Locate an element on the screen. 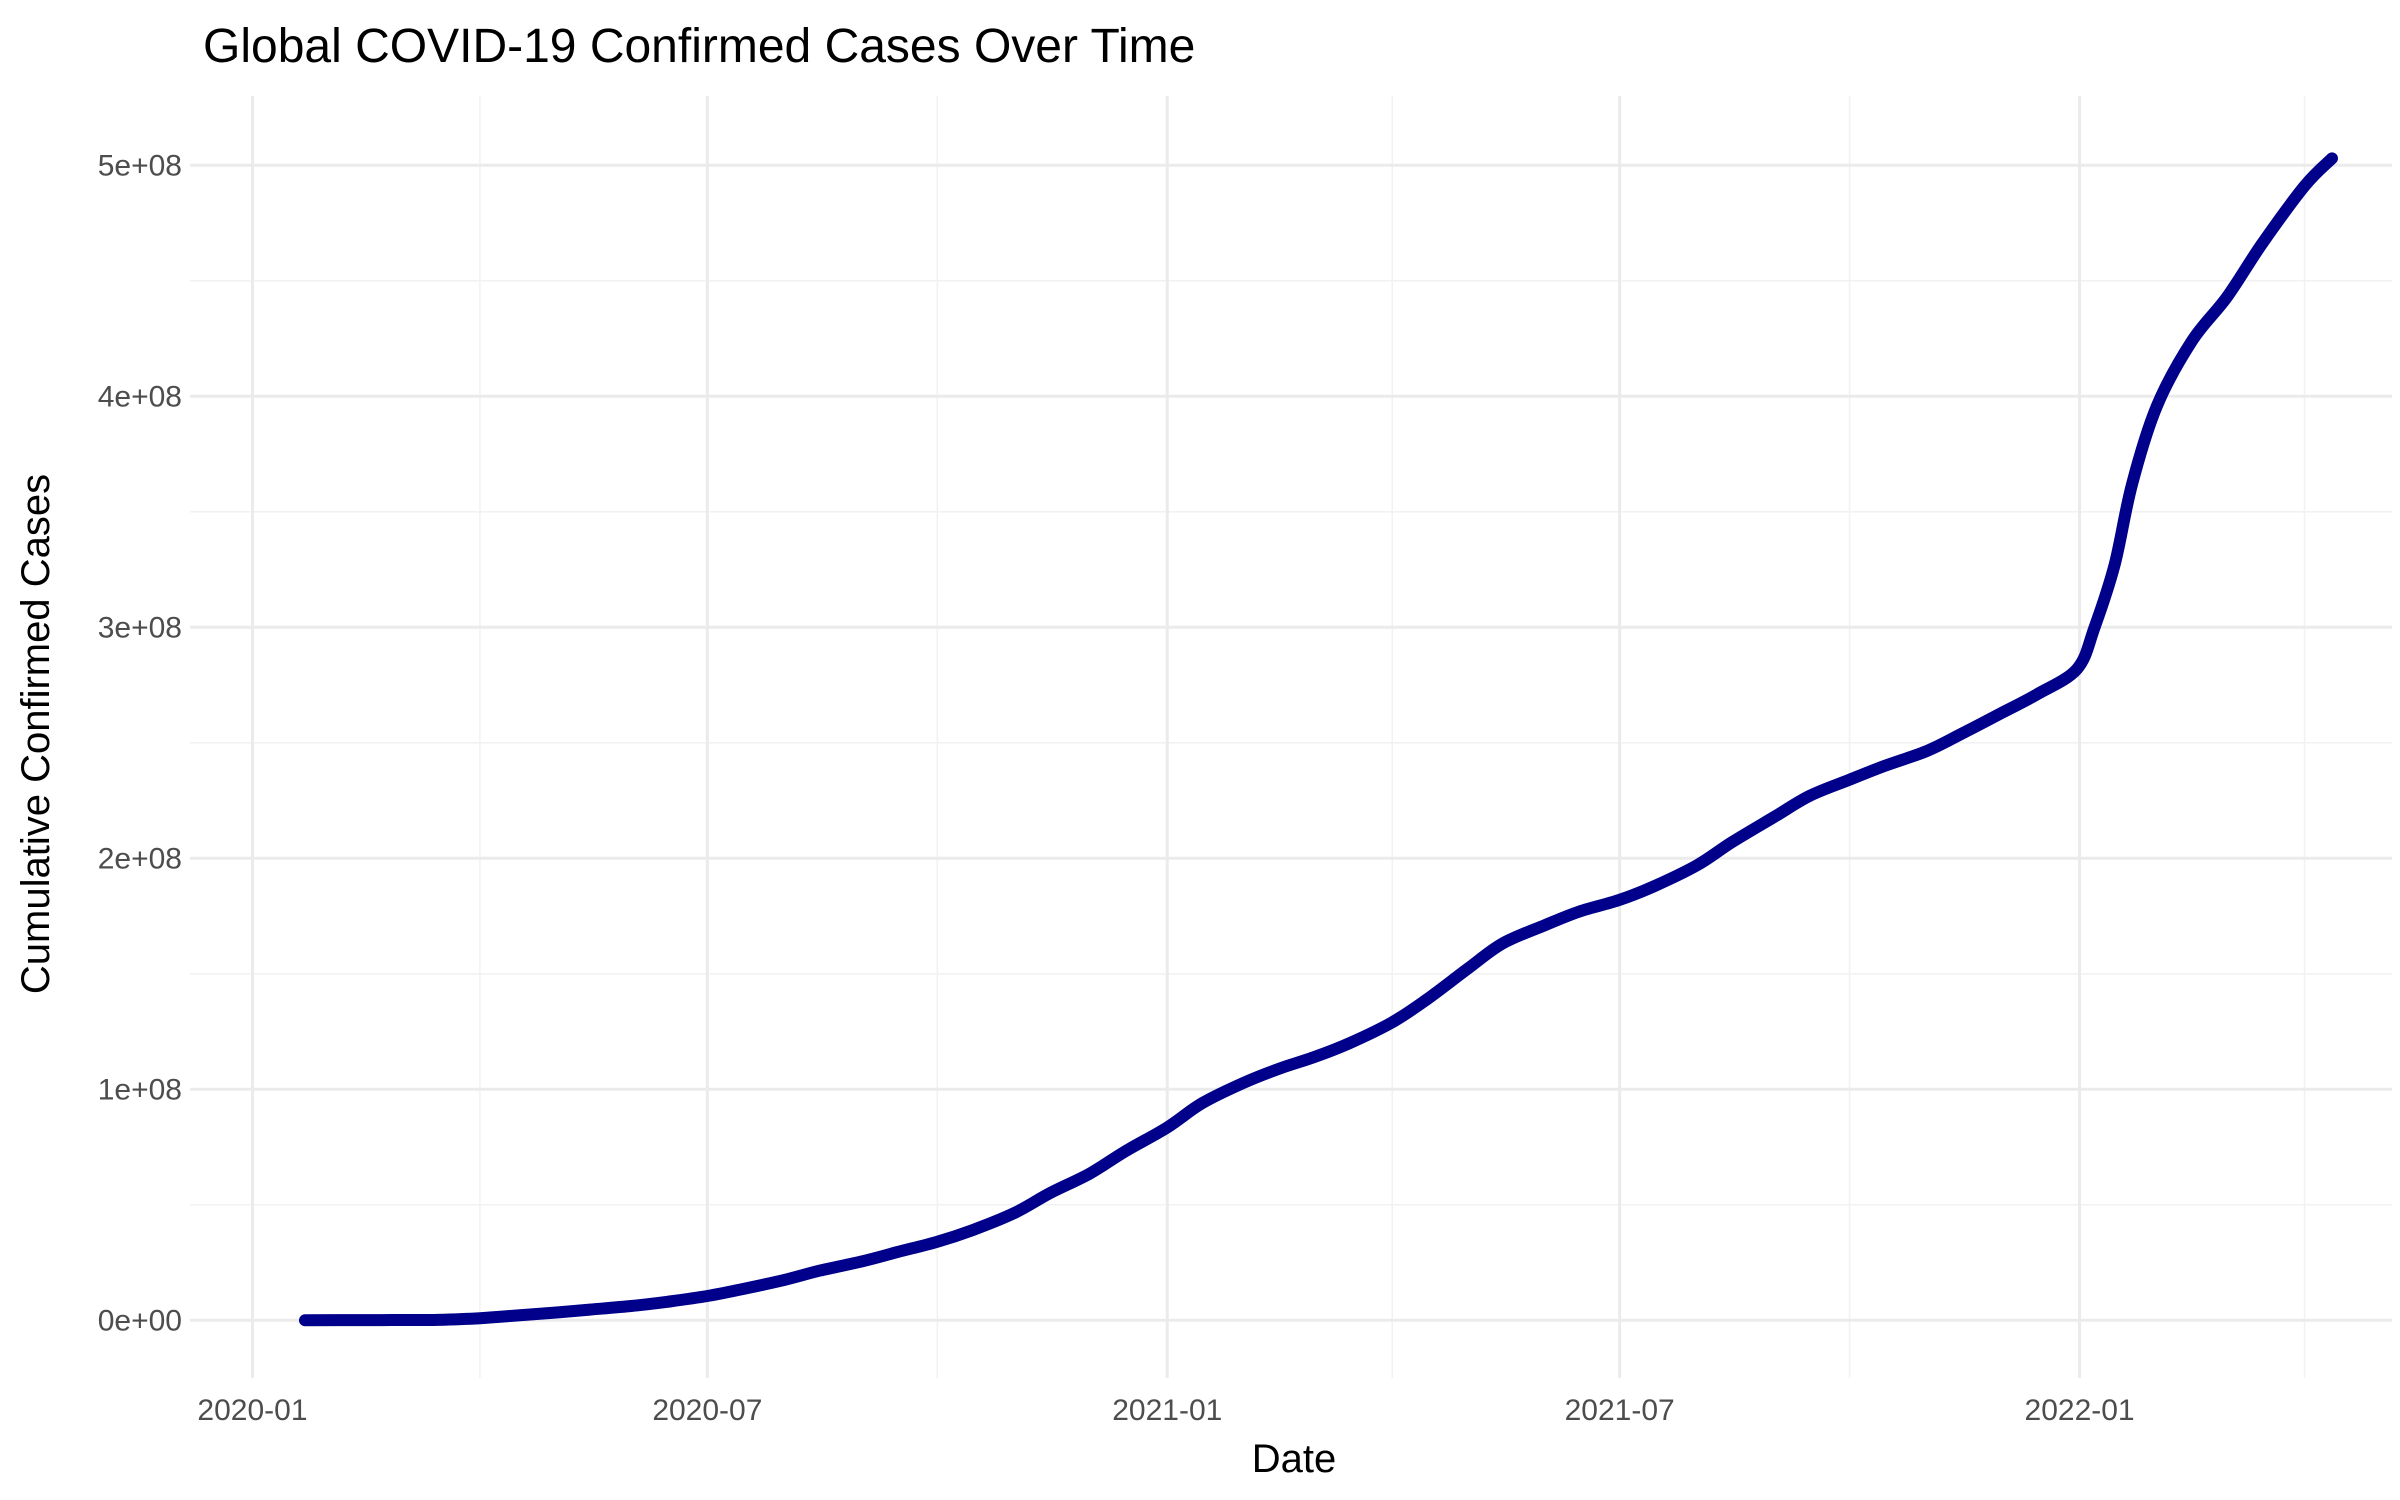 The height and width of the screenshot is (1500, 2400). y-tick-label: 0e+00 is located at coordinates (140, 1320).